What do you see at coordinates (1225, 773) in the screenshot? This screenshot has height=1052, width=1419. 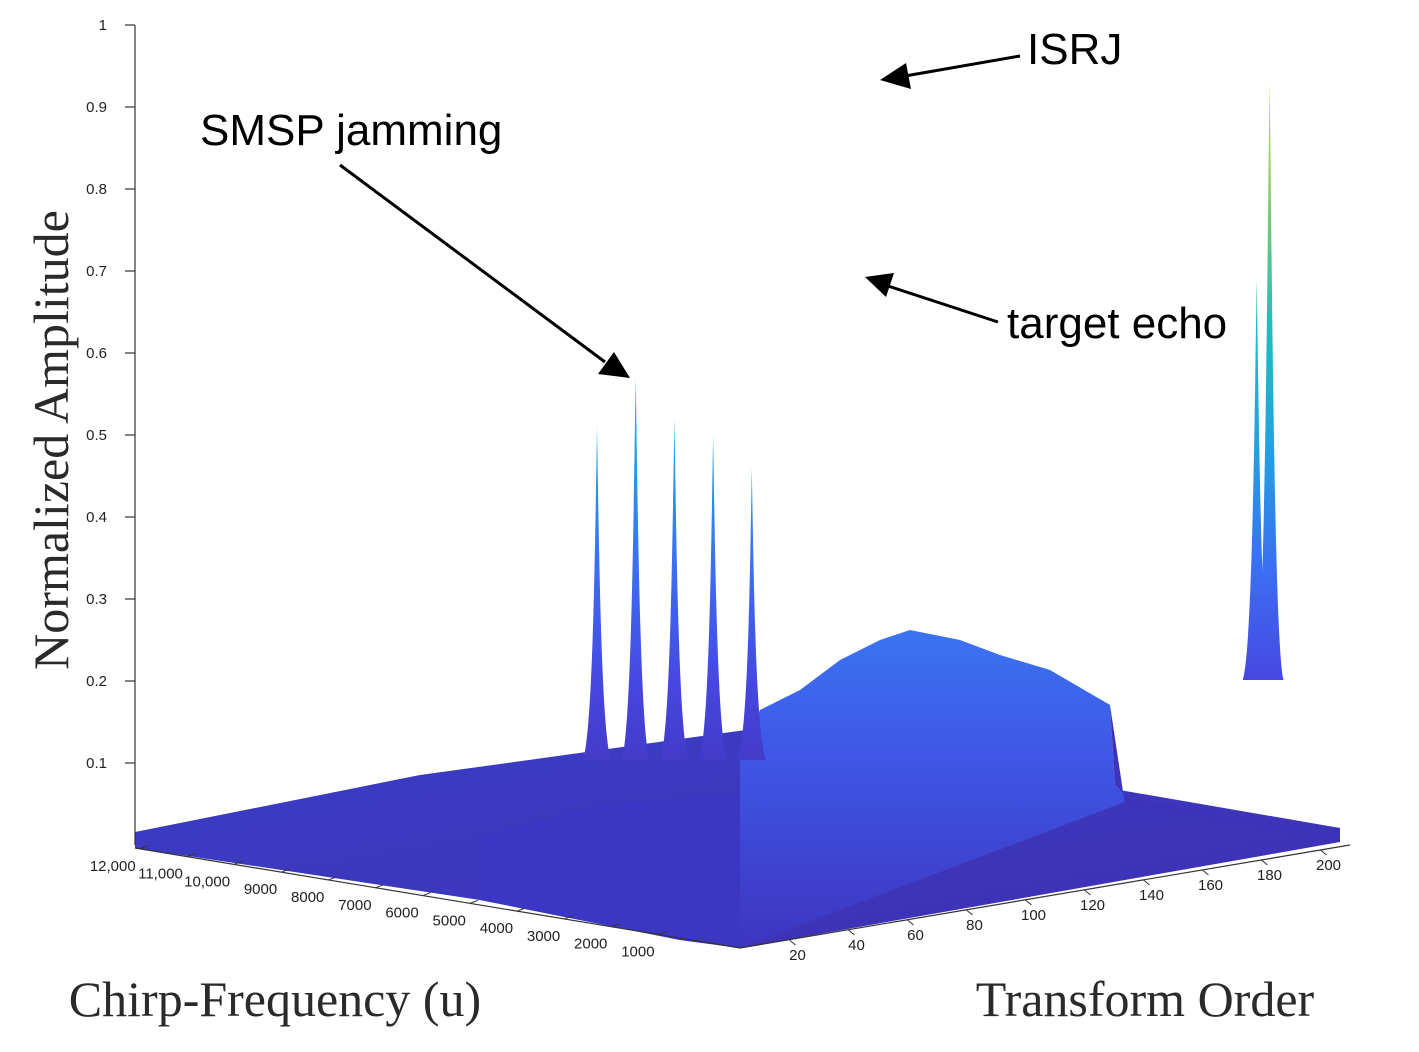 I see `surface-mound-side` at bounding box center [1225, 773].